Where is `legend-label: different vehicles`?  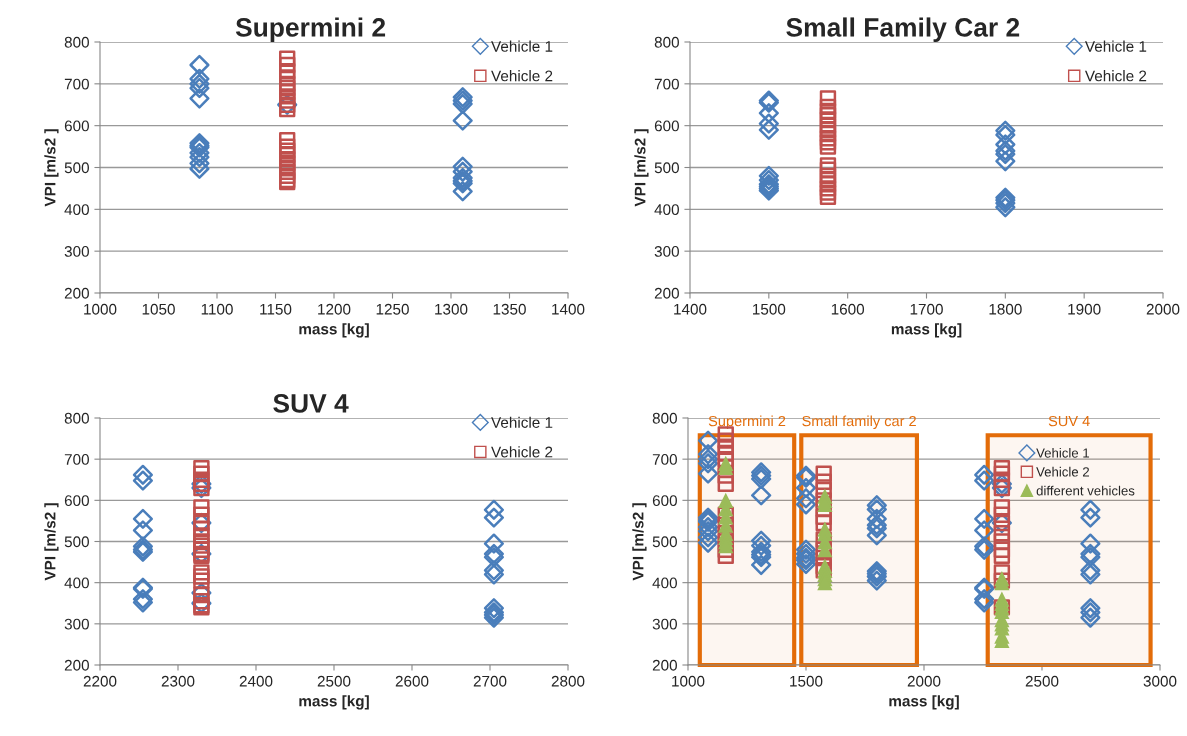
legend-label: different vehicles is located at coordinates (1085, 490).